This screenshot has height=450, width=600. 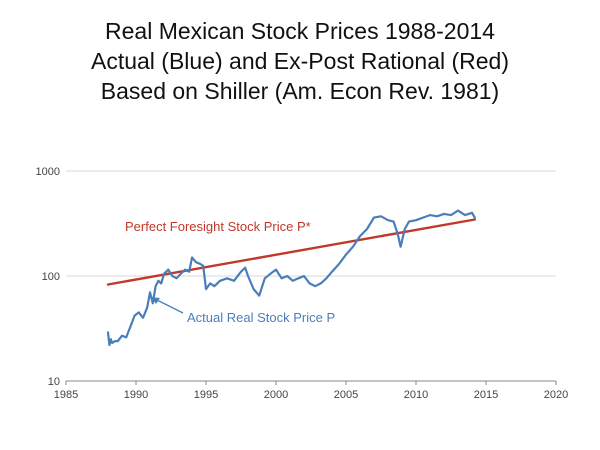 What do you see at coordinates (300, 31) in the screenshot?
I see `chart-title-line-1: Real Mexican Stock Prices 1988-2014` at bounding box center [300, 31].